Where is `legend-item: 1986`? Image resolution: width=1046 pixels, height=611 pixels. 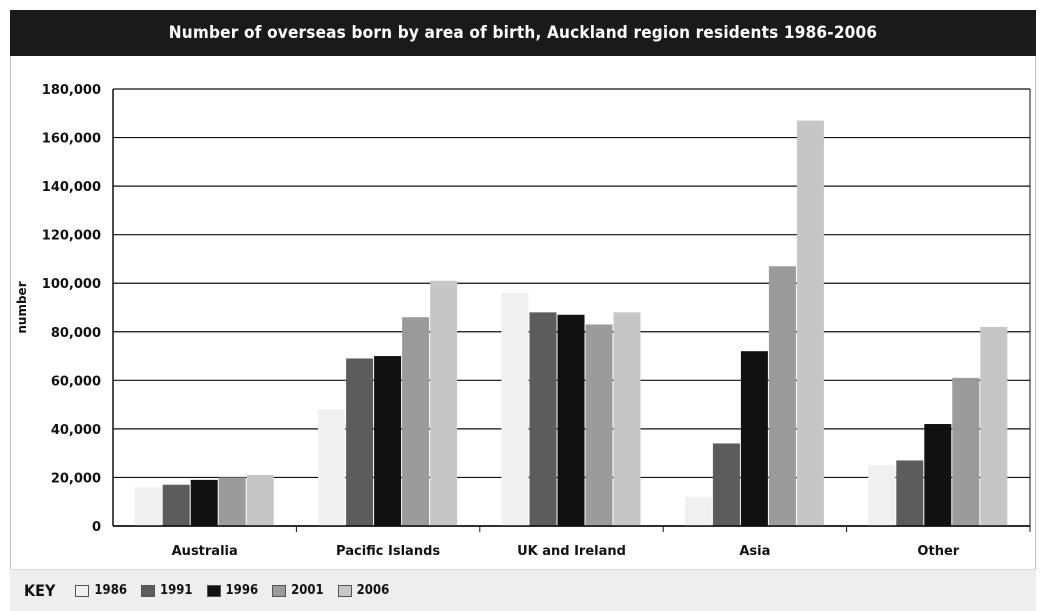
legend-item: 1986 is located at coordinates (101, 590).